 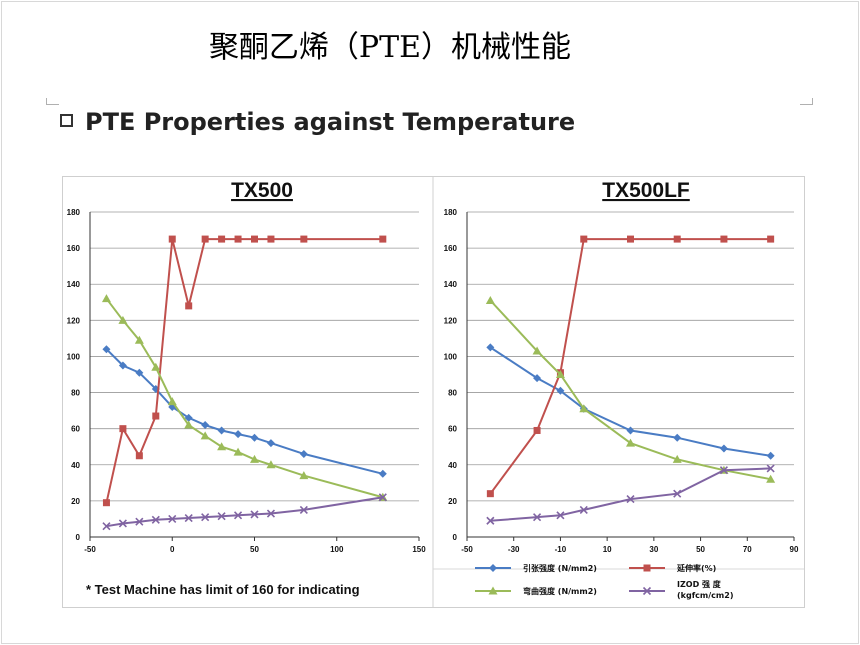 I want to click on subtitle: PTE Properties against Temperature, so click(x=317, y=122).